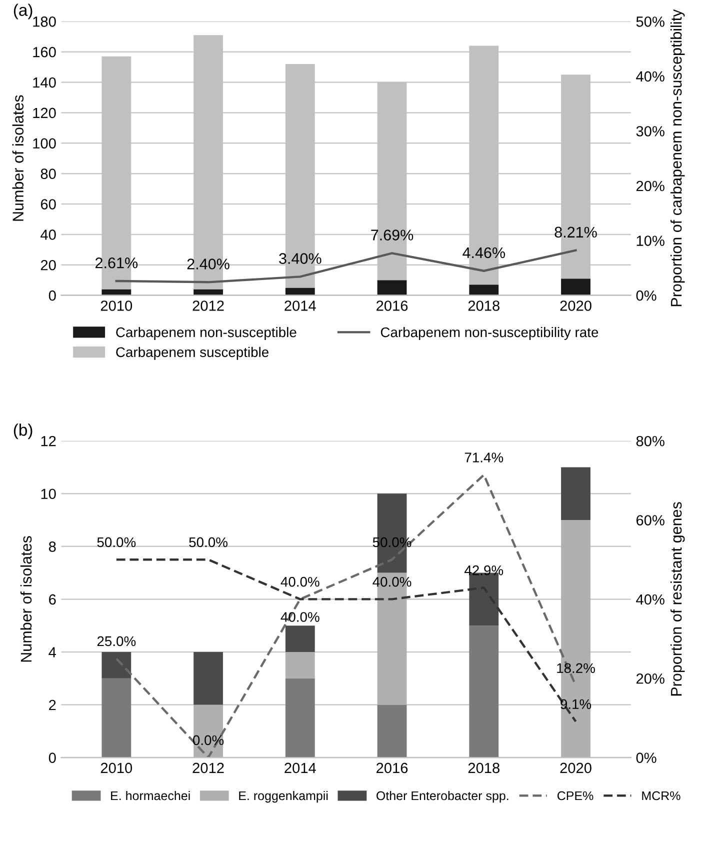 The width and height of the screenshot is (721, 856). I want to click on data-label: 2.40%, so click(208, 264).